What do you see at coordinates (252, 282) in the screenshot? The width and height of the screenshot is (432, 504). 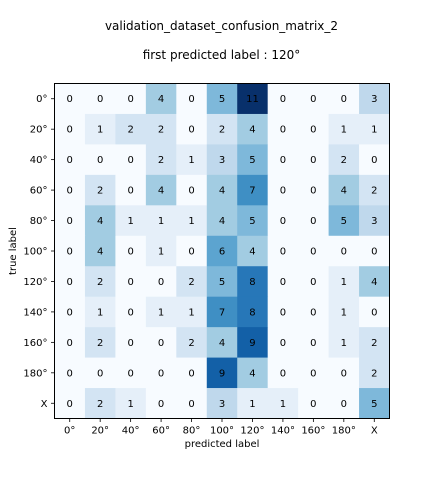 I see `heatmap-cell-value: 8` at bounding box center [252, 282].